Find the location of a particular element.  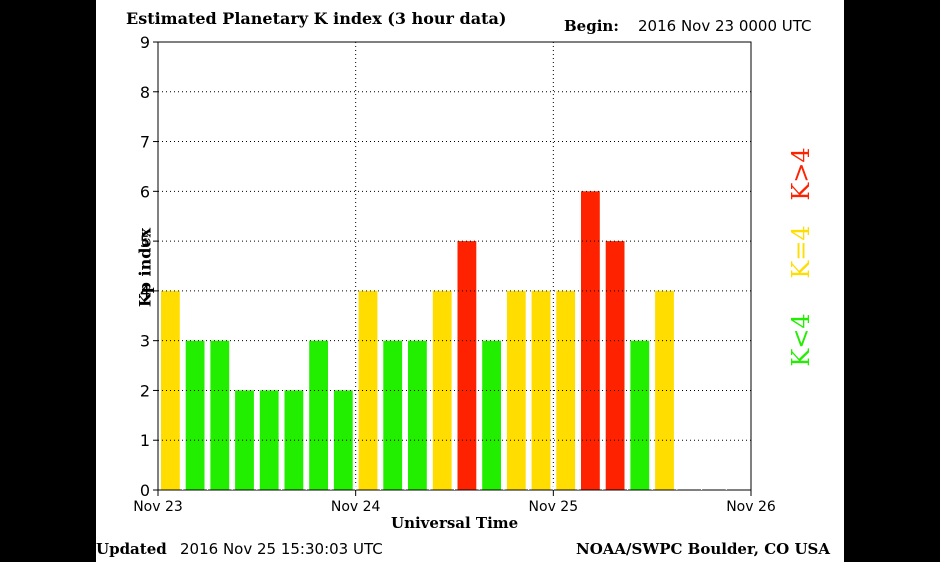

y-tick-label: 8 is located at coordinates (145, 92).